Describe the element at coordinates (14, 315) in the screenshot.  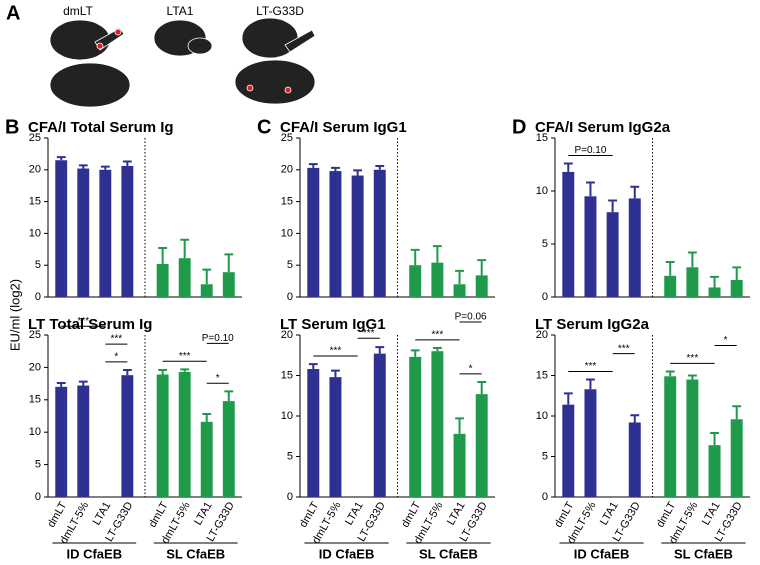
I see `y-axis-label: EU/ml (log2)` at that location.